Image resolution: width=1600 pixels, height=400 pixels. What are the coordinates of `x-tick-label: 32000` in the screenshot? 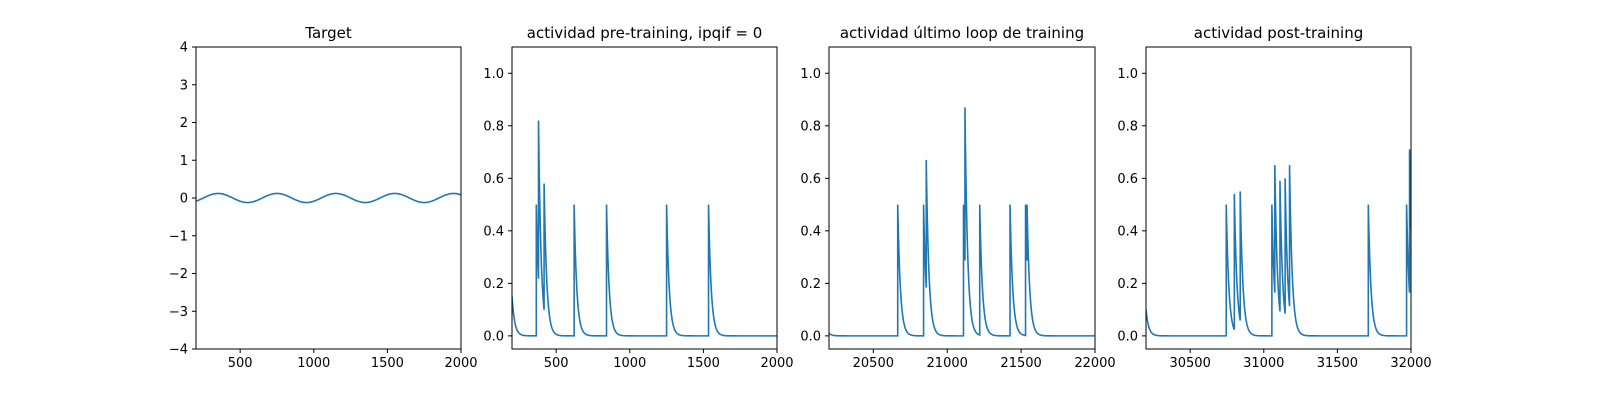 It's located at (1410, 363).